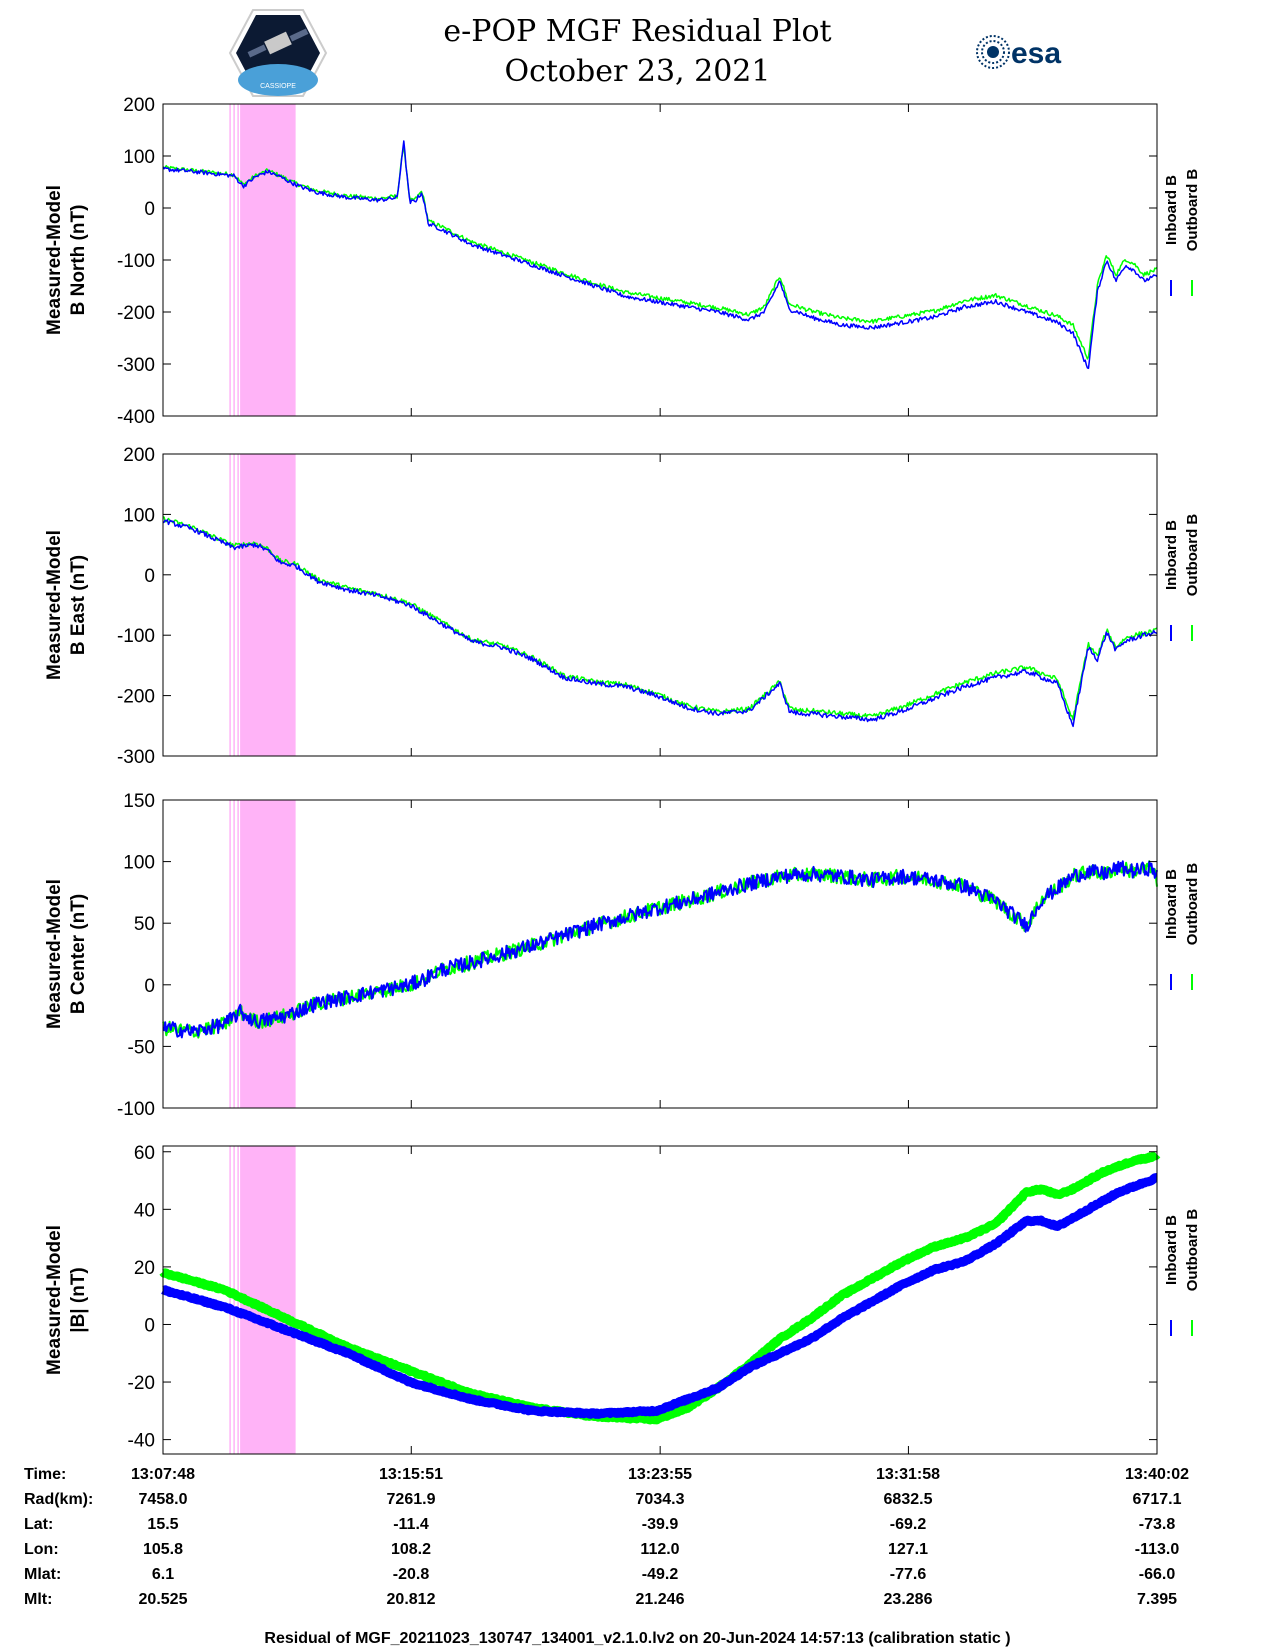 The image size is (1275, 1650). Describe the element at coordinates (1157, 1549) in the screenshot. I see `info-cell: -113.0` at that location.